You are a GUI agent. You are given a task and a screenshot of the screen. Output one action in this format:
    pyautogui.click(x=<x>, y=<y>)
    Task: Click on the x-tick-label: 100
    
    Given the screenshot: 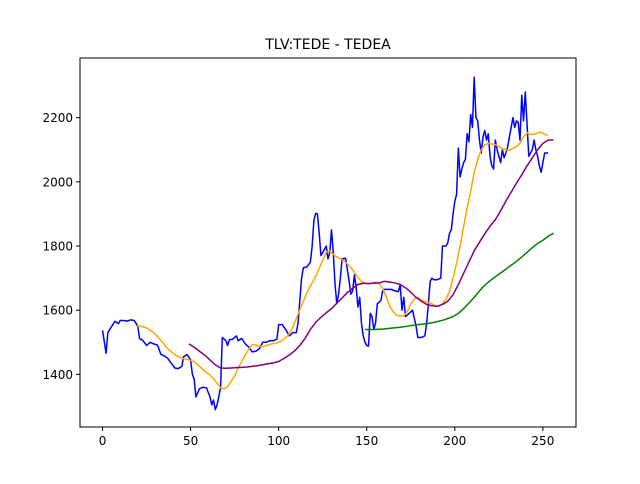 What is the action you would take?
    pyautogui.click(x=278, y=441)
    